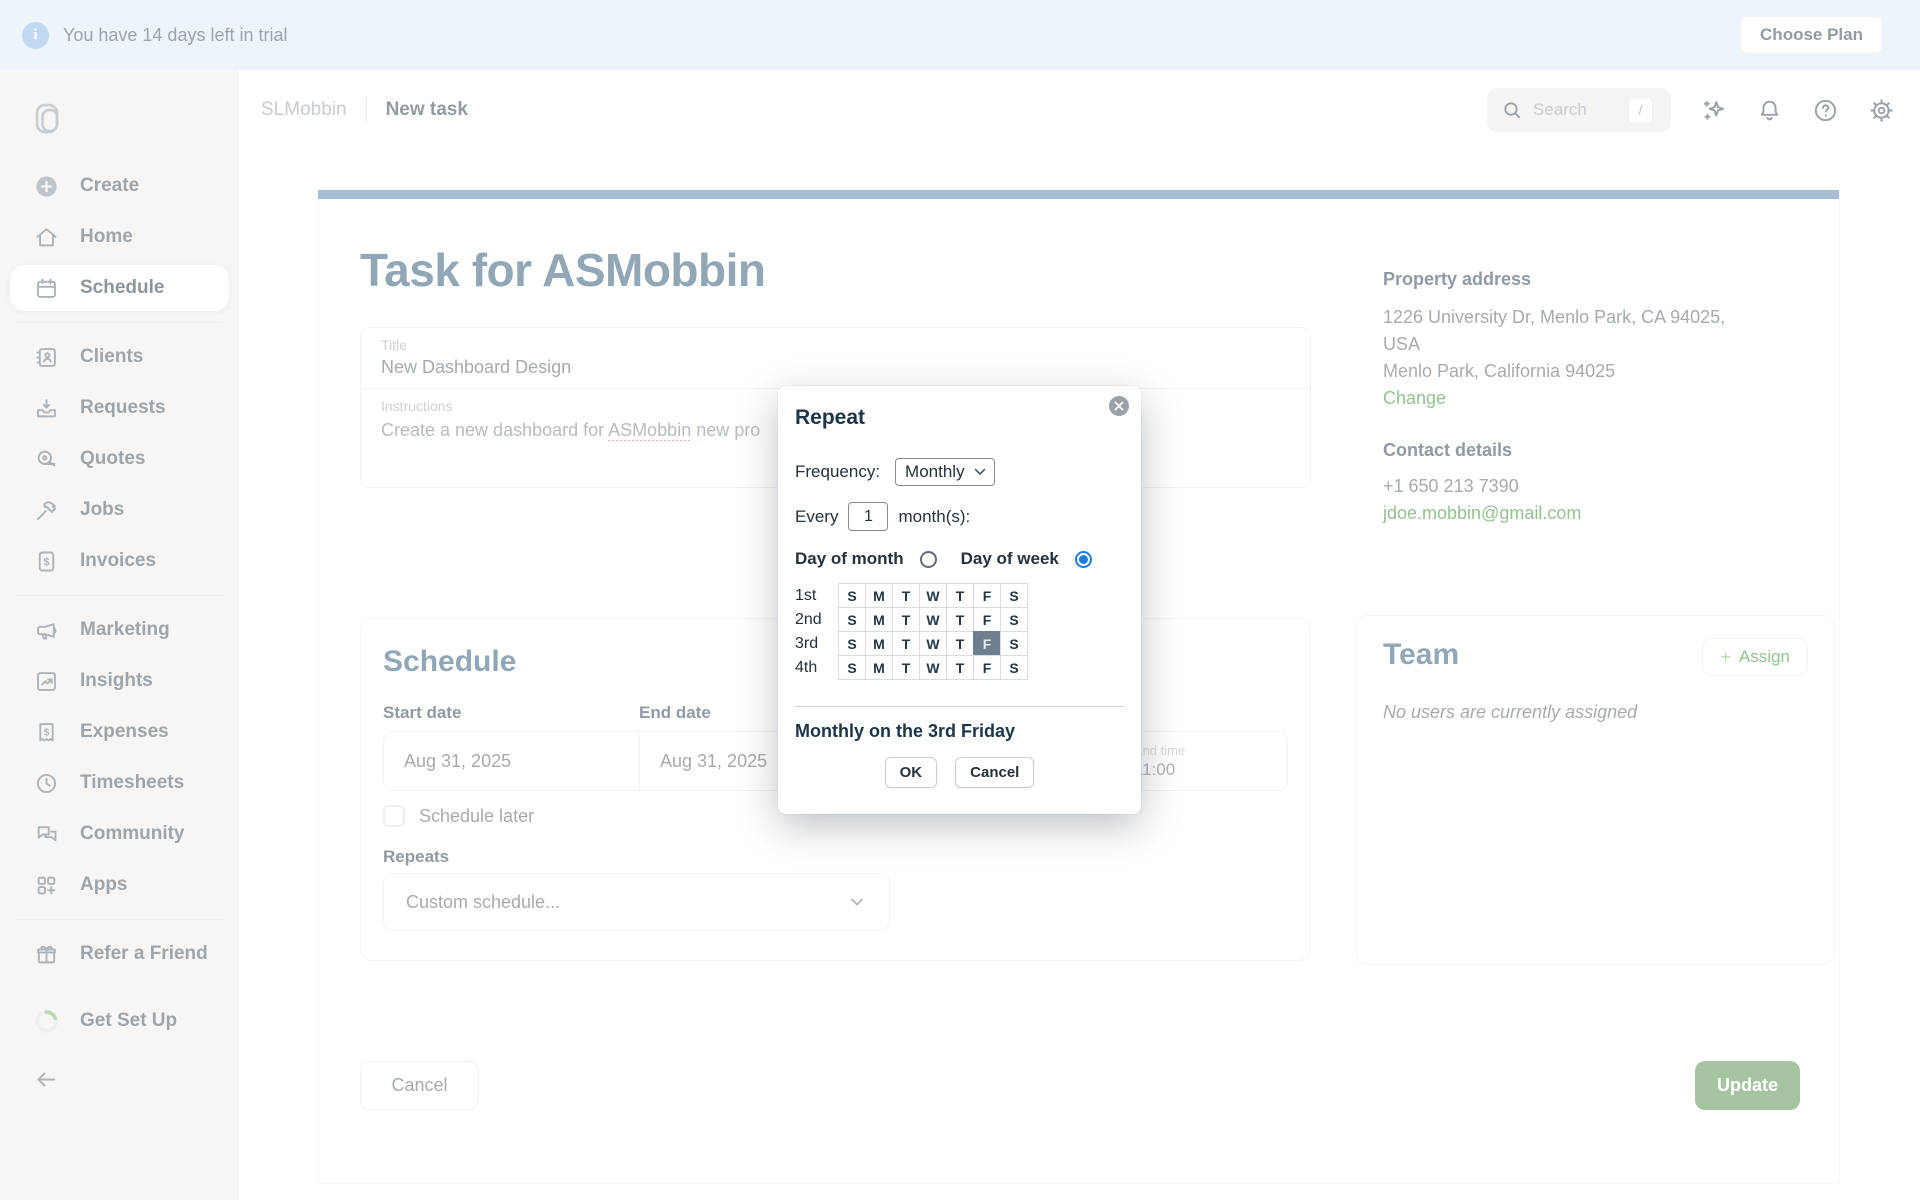 Image resolution: width=1920 pixels, height=1200 pixels. What do you see at coordinates (119, 1021) in the screenshot?
I see `sidebar-item-get-set-up: Get Set Up` at bounding box center [119, 1021].